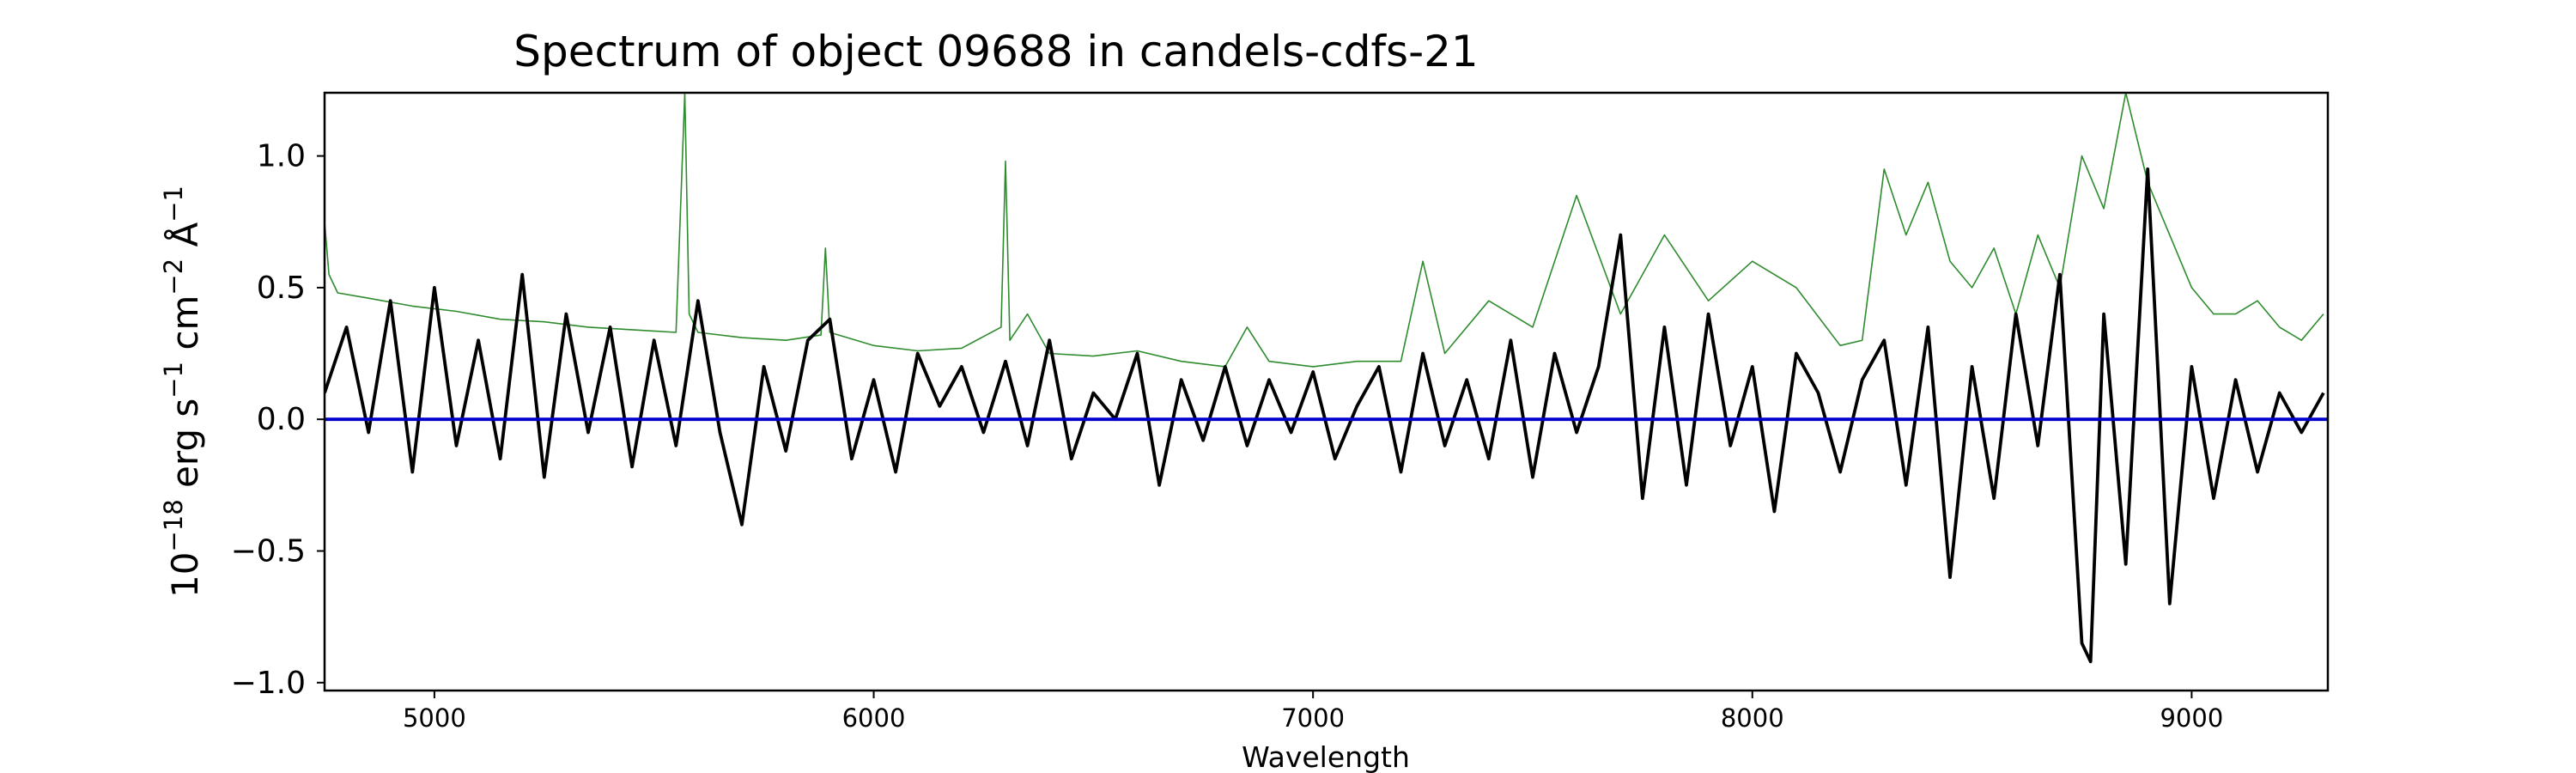 The height and width of the screenshot is (773, 2576). What do you see at coordinates (1326, 756) in the screenshot?
I see `x-axis-label: Wavelength` at bounding box center [1326, 756].